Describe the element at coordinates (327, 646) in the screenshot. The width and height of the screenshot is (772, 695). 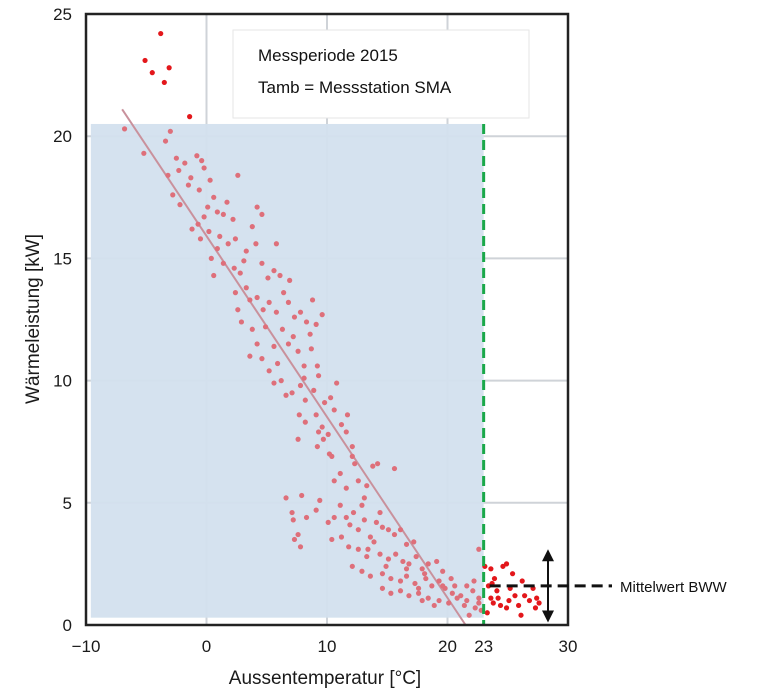
I see `x-tick-label: 10` at that location.